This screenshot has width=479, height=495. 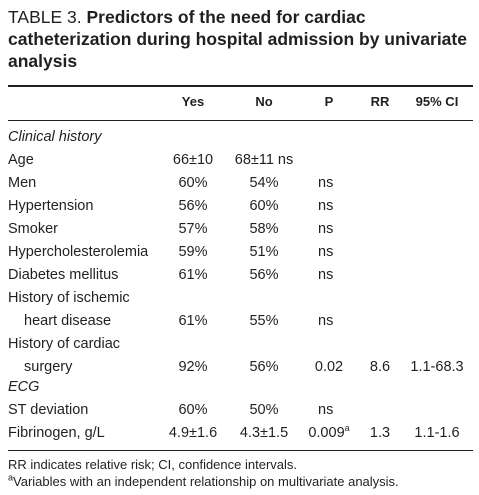 What do you see at coordinates (51, 206) in the screenshot?
I see `row-label: Hypertension` at bounding box center [51, 206].